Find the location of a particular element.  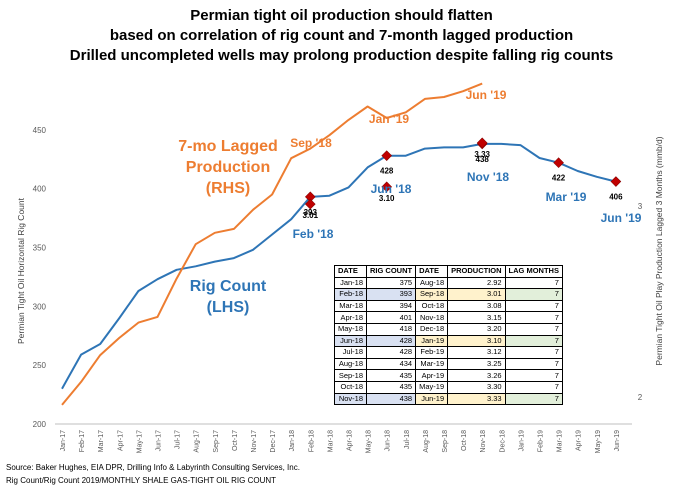

table-cell: 418 is located at coordinates (391, 329).